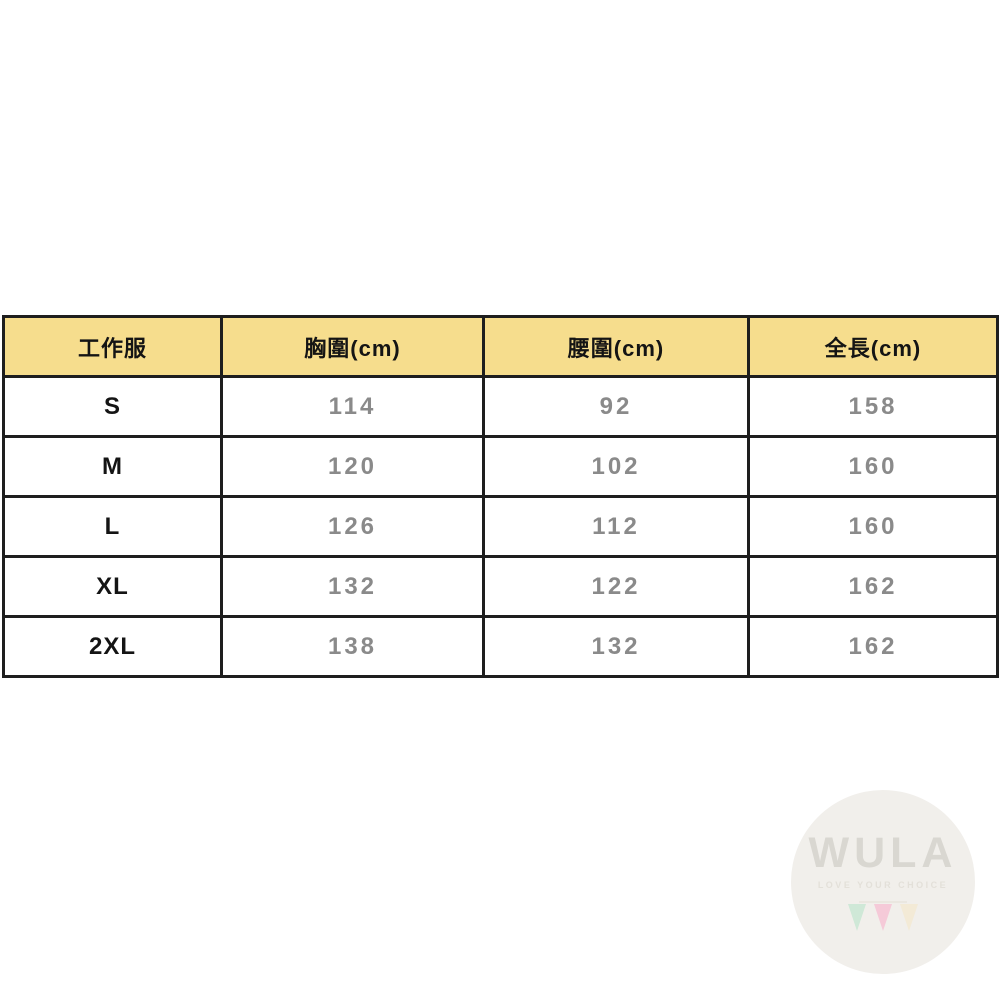 This screenshot has height=1000, width=1000. Describe the element at coordinates (856, 917) in the screenshot. I see `pennant-triangle-mint-icon` at that location.